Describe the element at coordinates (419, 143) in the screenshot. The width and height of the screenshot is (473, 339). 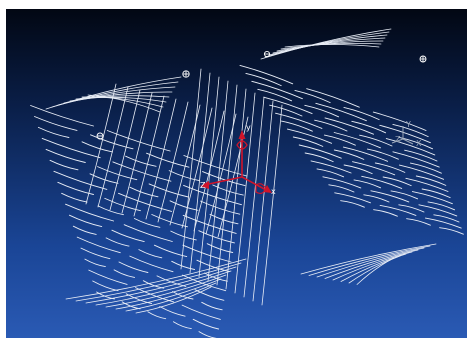
I see `triad-x-label: X` at that location.